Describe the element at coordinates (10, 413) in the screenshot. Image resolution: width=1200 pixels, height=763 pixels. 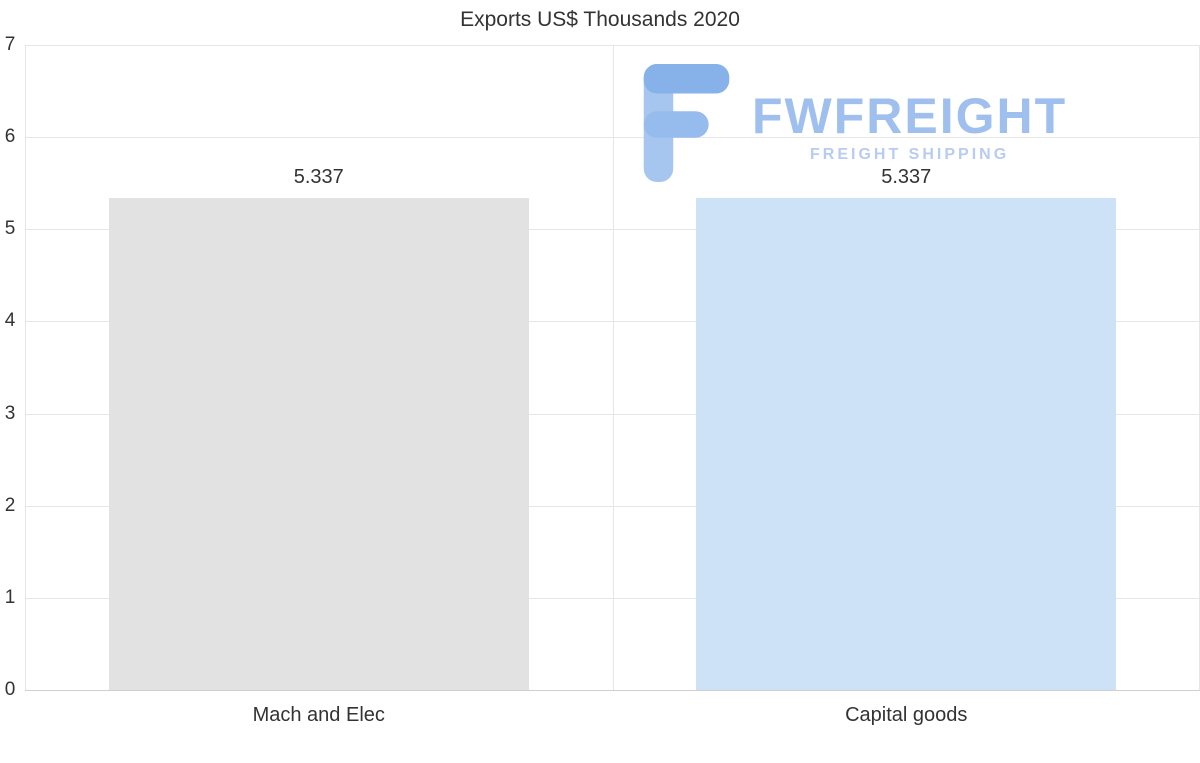
I see `y-tick-label: 3` at that location.